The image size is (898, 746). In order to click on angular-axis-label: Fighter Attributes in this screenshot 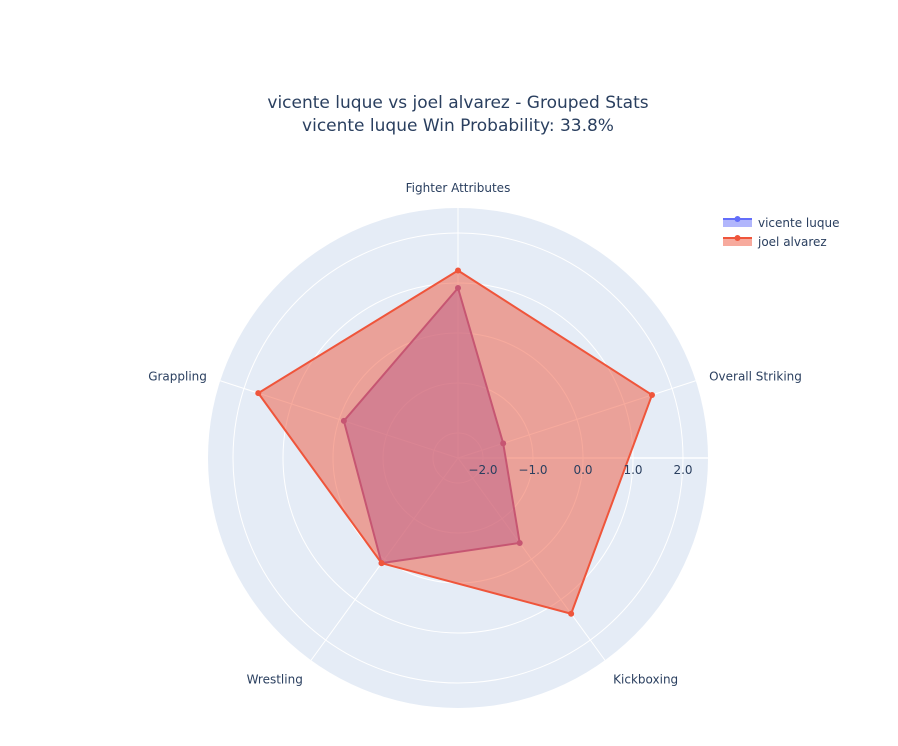, I will do `click(458, 188)`.